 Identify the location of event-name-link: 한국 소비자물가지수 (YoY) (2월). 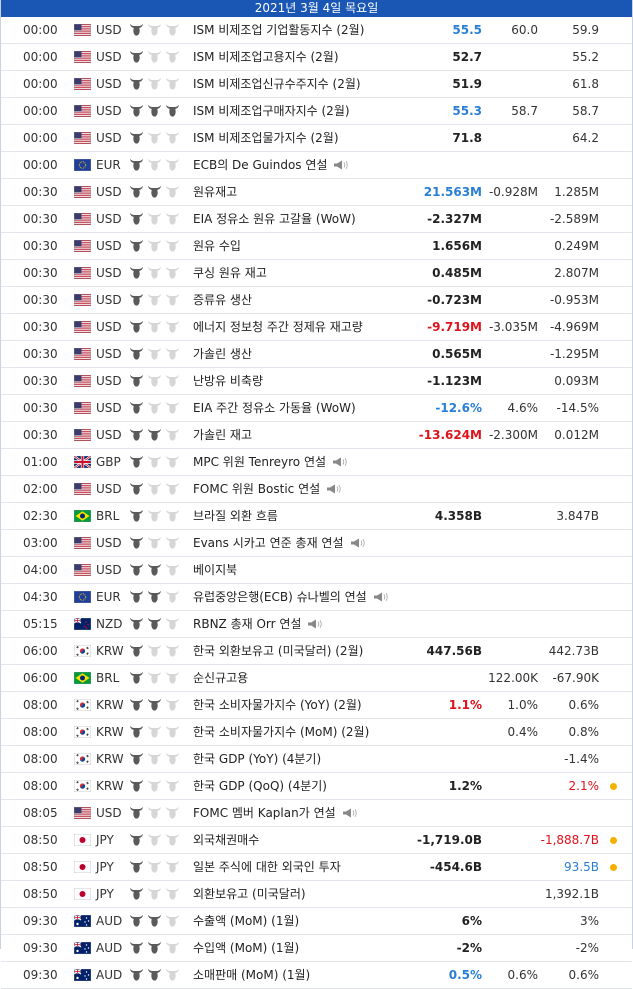
(277, 705).